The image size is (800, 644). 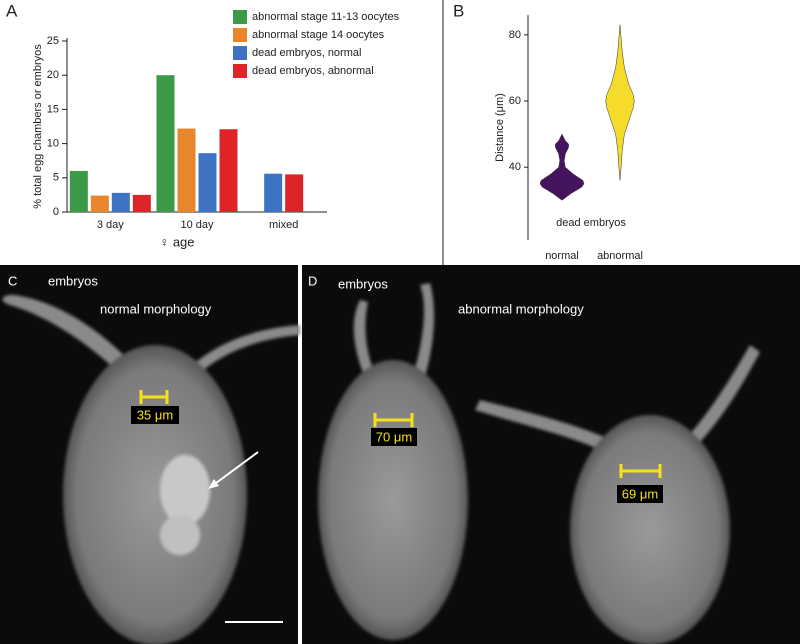 I want to click on arrow, so click(x=235, y=469).